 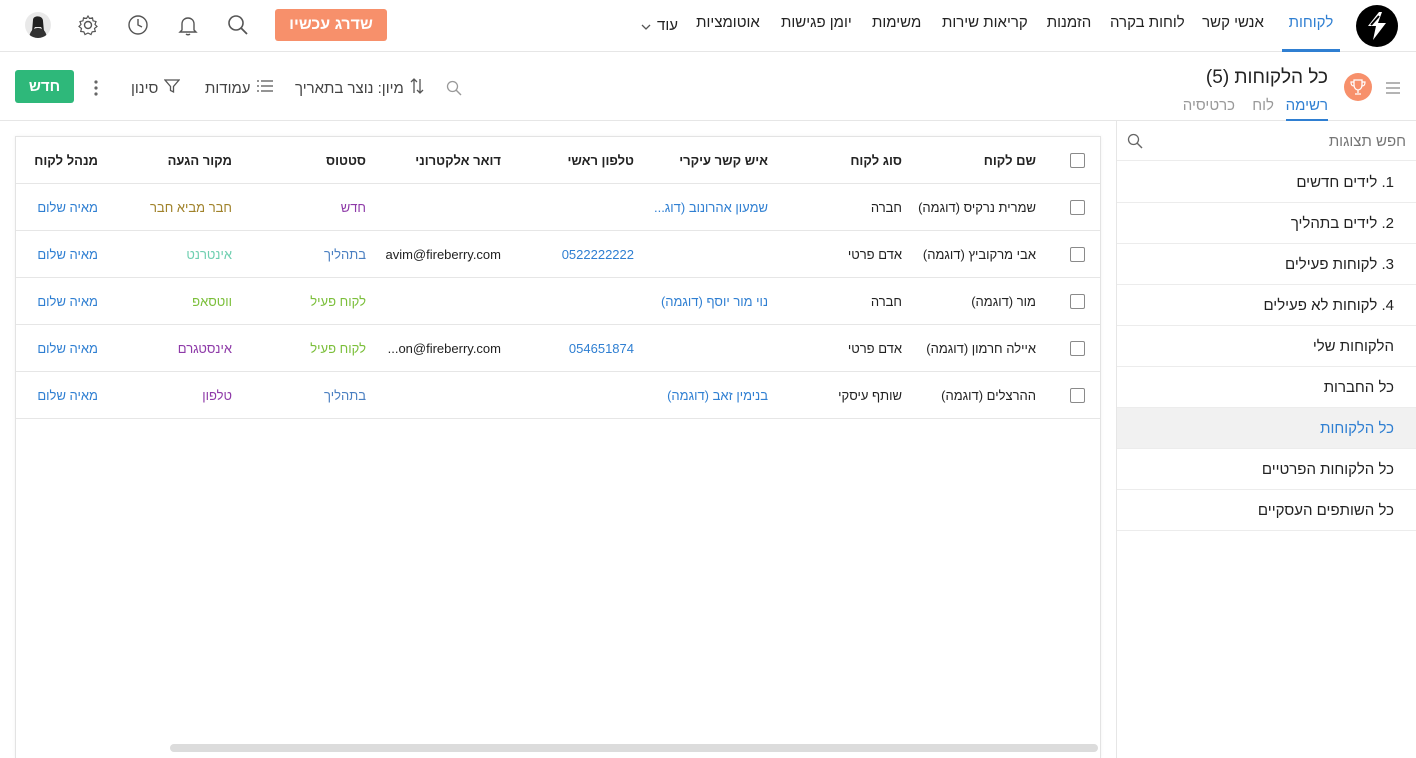 What do you see at coordinates (1266, 223) in the screenshot?
I see `sidebar-item-leads-in-progress: 2. לידים בתהליך` at bounding box center [1266, 223].